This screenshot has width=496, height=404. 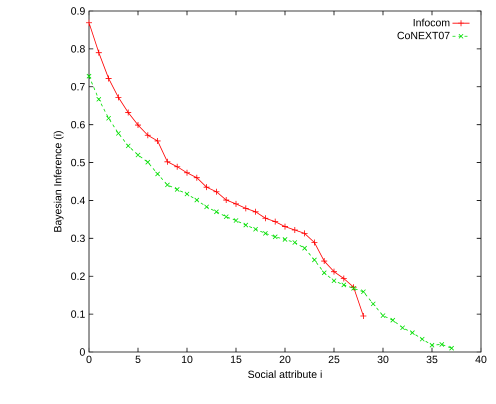 I want to click on y-tick-label: 0.7, so click(x=78, y=87).